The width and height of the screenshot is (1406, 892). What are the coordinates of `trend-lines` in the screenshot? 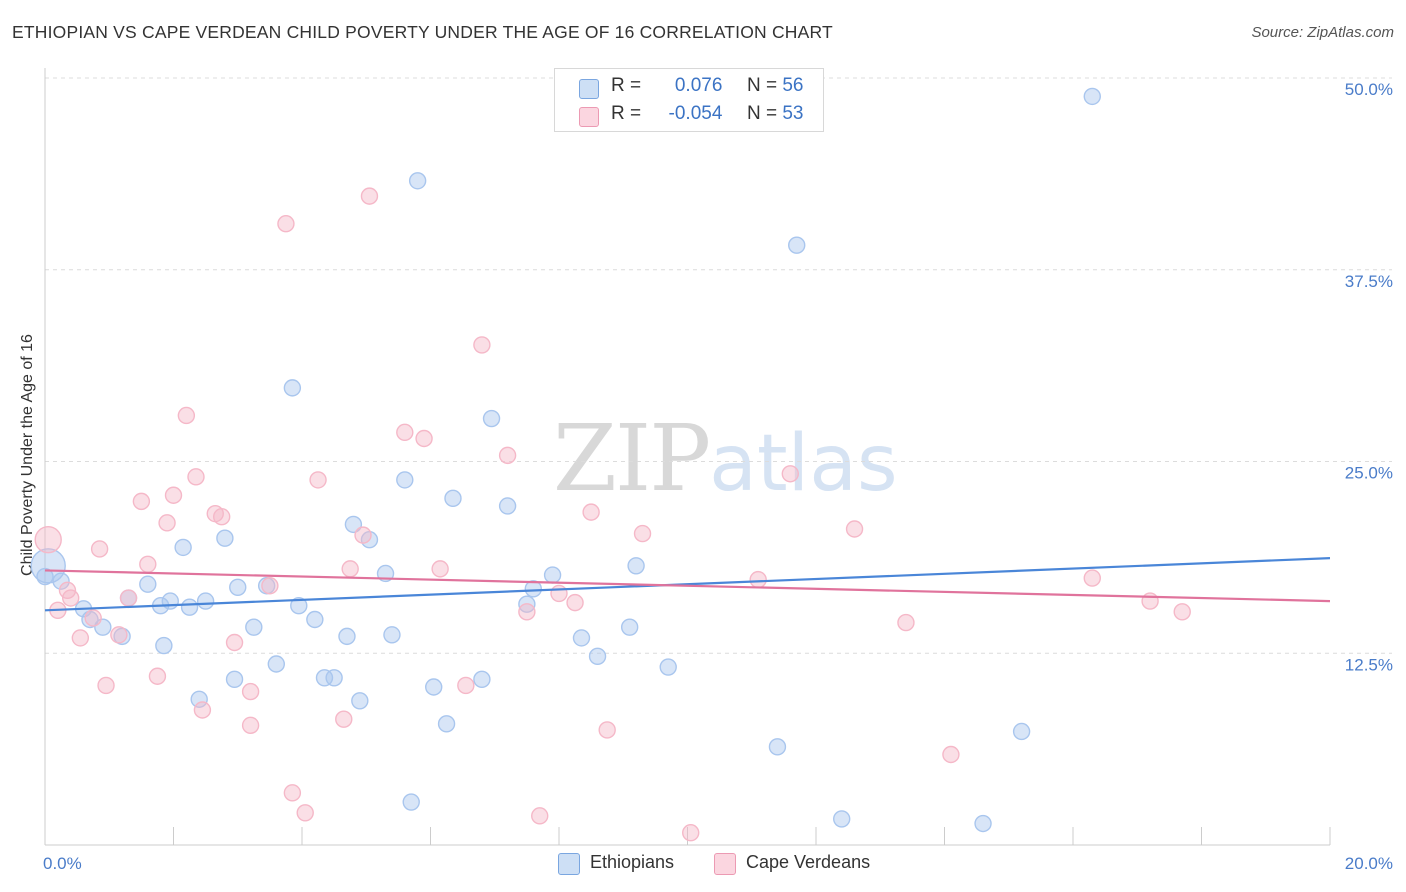 It's located at (687, 584).